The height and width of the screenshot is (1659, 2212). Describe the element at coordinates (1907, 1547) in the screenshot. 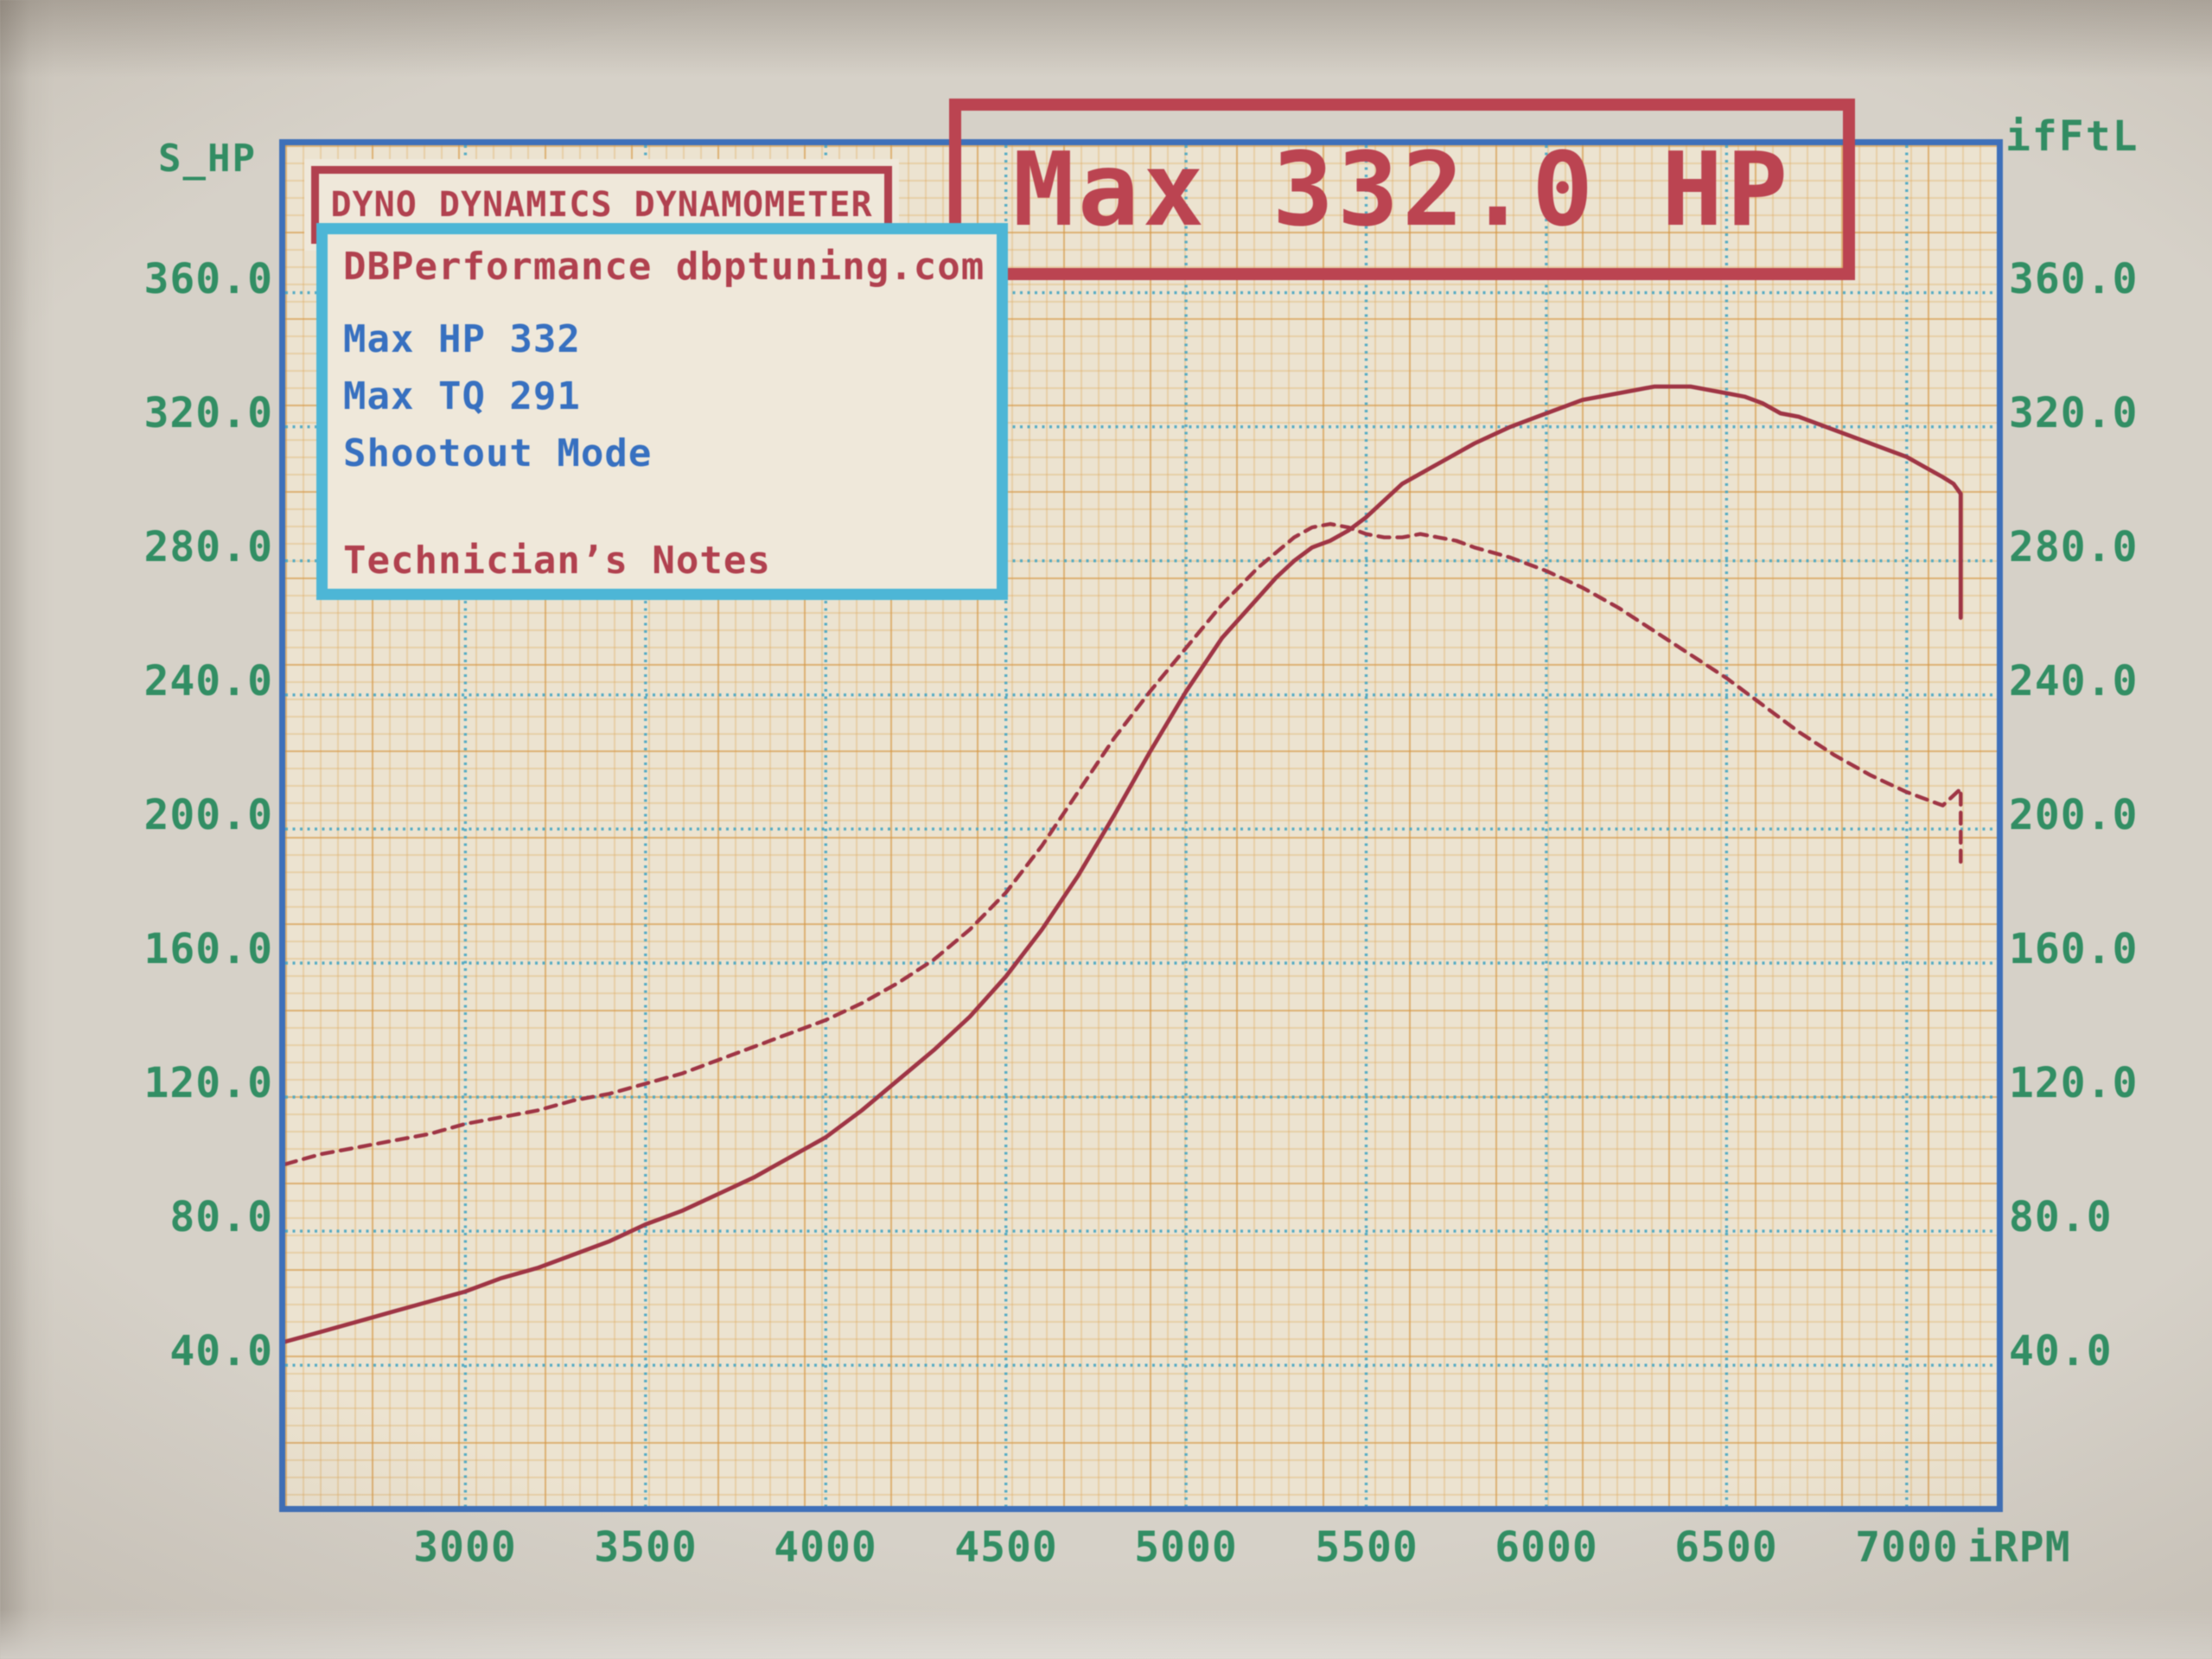

I see `x-tick-label: 7000` at that location.